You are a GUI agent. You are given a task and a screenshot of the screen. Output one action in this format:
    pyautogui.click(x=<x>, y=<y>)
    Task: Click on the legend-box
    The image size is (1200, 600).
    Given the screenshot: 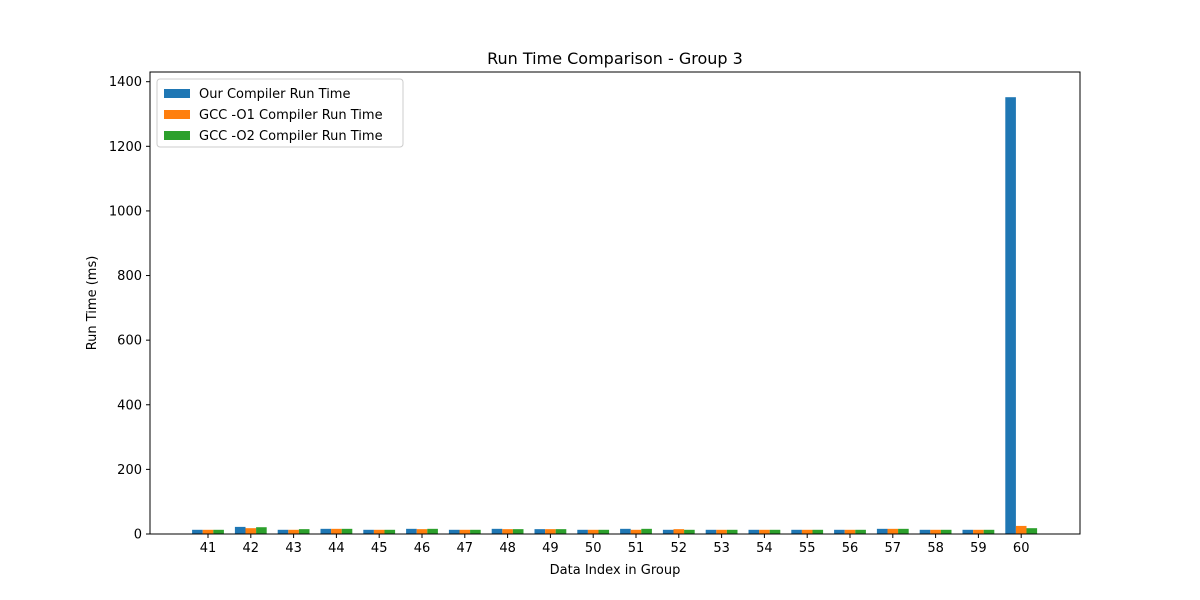 What is the action you would take?
    pyautogui.click(x=280, y=113)
    